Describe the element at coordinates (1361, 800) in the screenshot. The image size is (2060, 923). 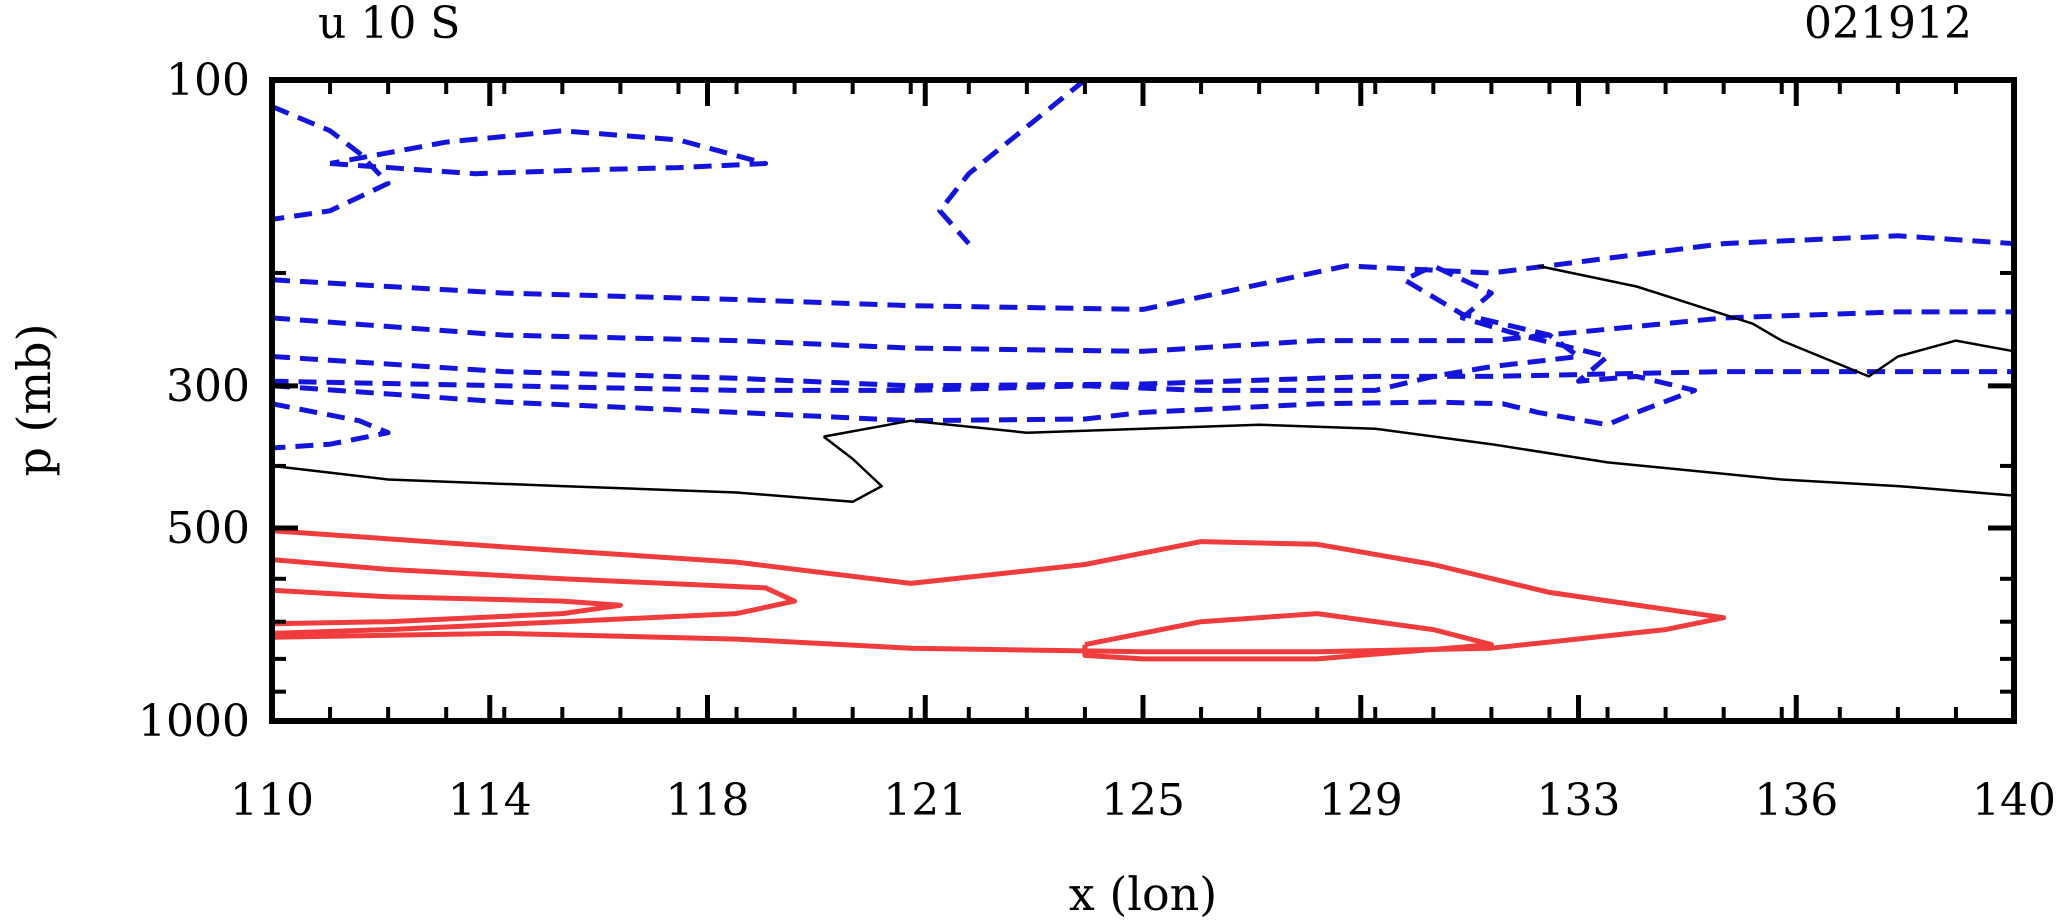
I see `x-tick-label: 129` at that location.